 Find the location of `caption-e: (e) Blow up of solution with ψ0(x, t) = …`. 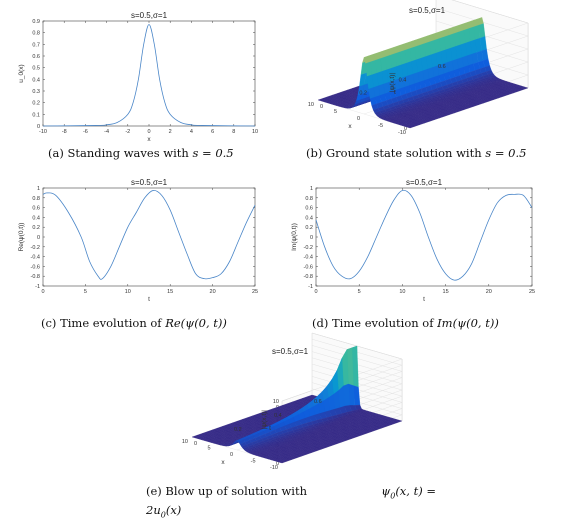

caption-e: (e) Blow up of solution with ψ0(x, t) = … is located at coordinates (291, 503).